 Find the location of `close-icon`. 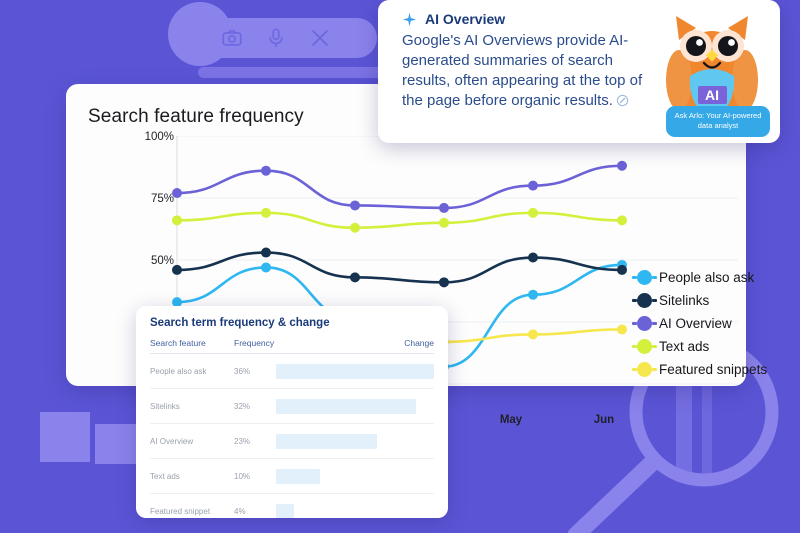

close-icon is located at coordinates (320, 38).